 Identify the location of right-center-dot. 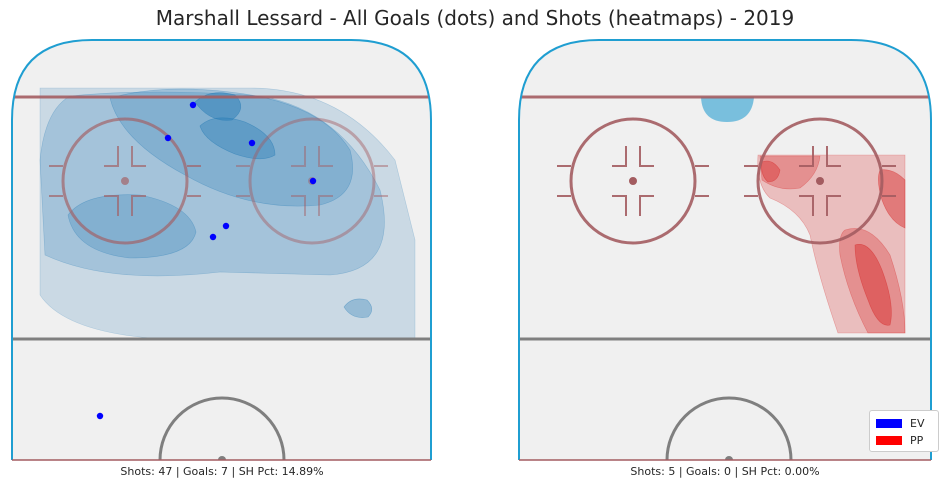
(729, 458).